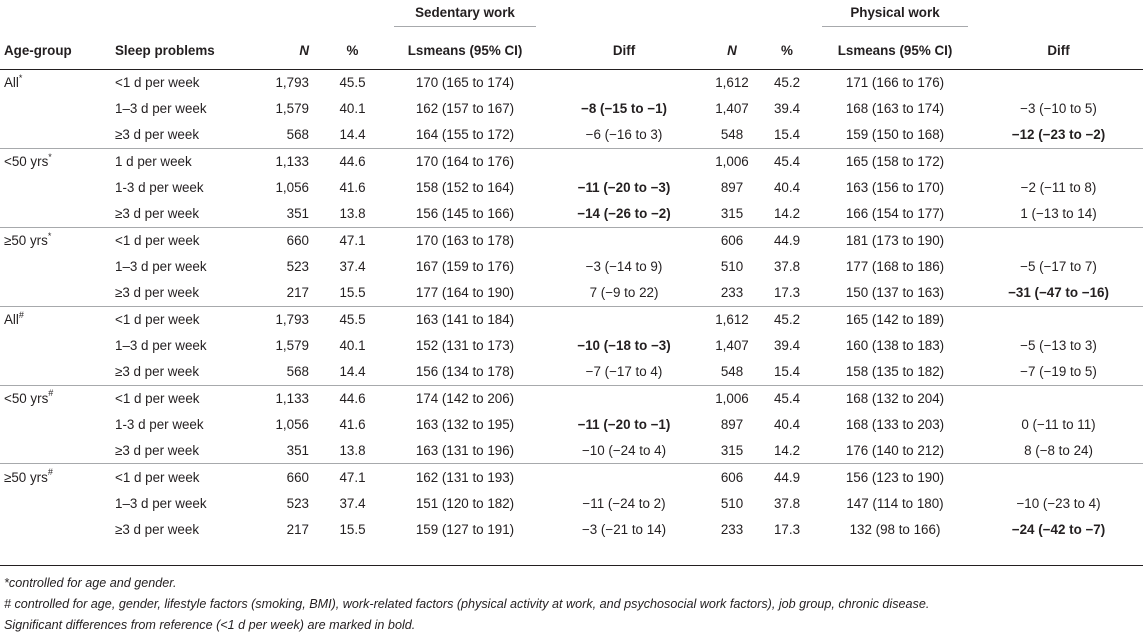 This screenshot has width=1143, height=641. I want to click on cell-pct-physical-text: 37.8, so click(787, 503).